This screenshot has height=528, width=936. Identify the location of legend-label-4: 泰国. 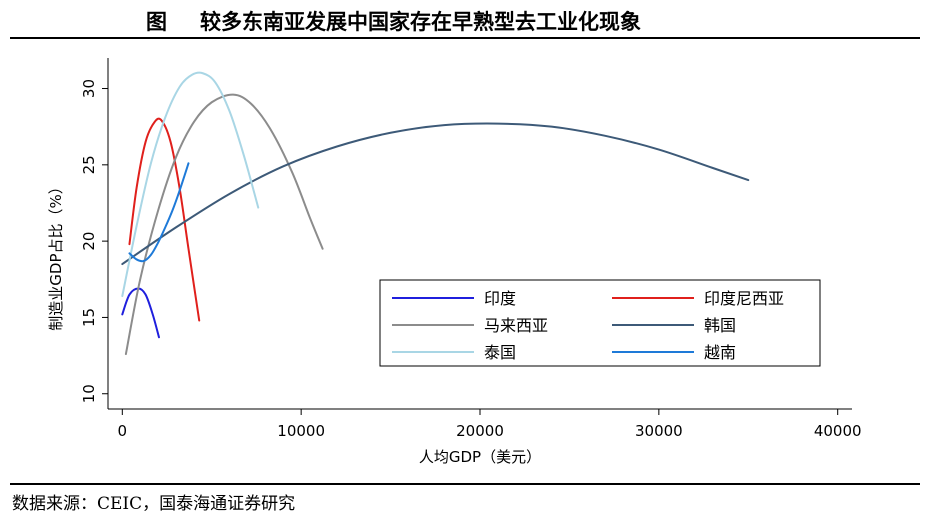
(500, 352).